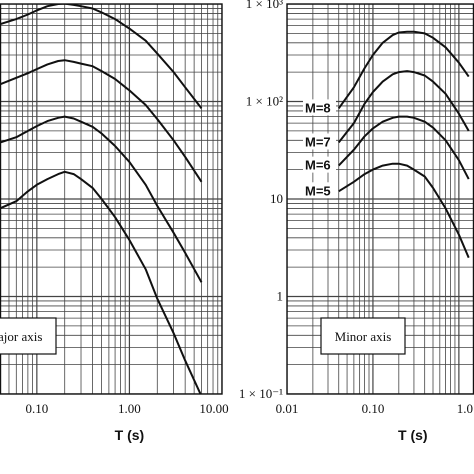  Describe the element at coordinates (213, 408) in the screenshot. I see `x-tick-label: 10.00` at that location.